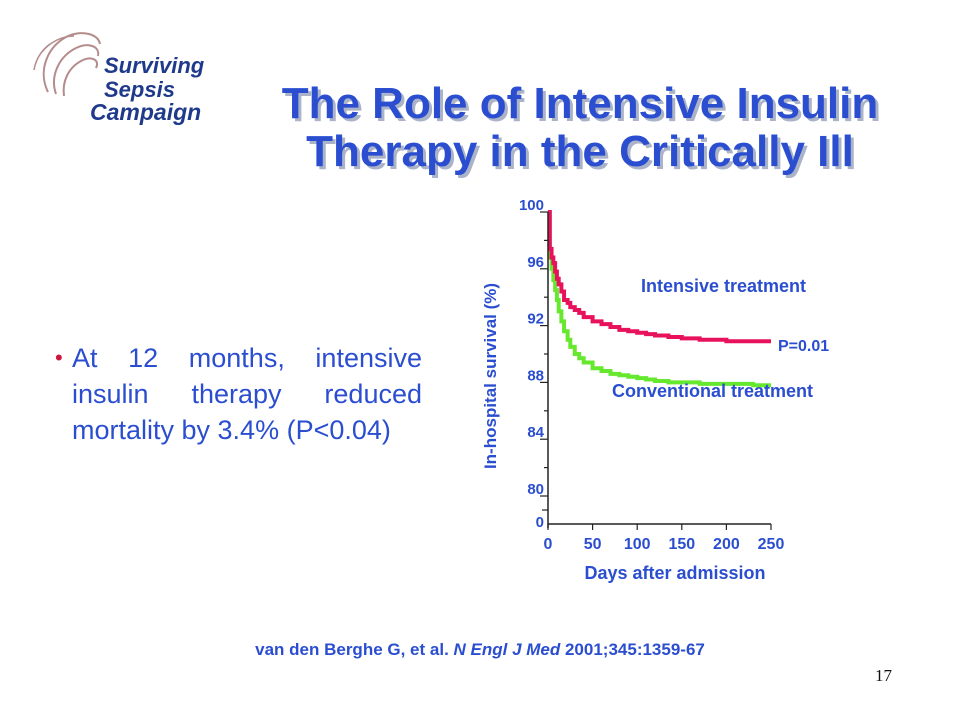 The image size is (960, 720). I want to click on y-tick-label: 84, so click(535, 432).